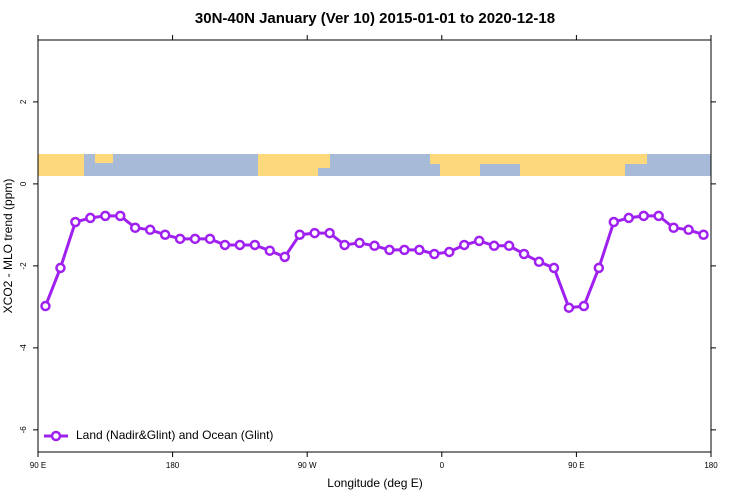  I want to click on y-axis-label: XCO2 - MLO trend (ppm), so click(8, 246).